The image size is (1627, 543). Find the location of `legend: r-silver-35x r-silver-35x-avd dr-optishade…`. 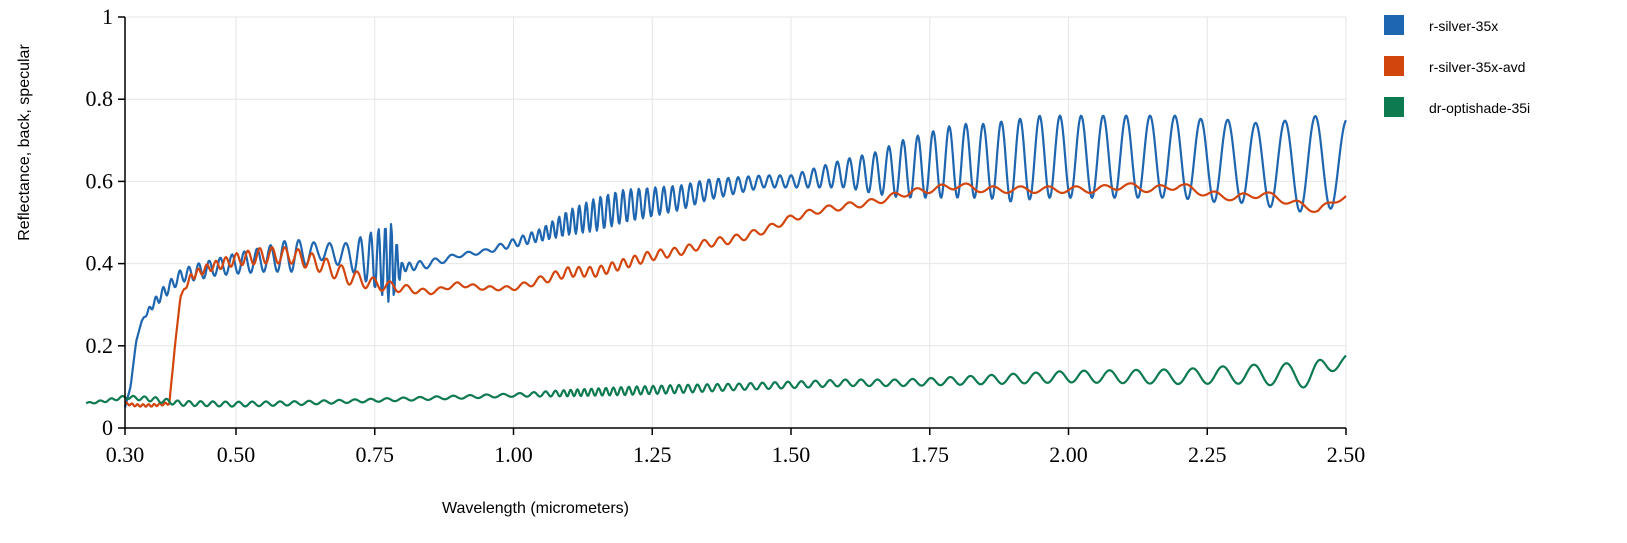

legend: r-silver-35x r-silver-35x-avd dr-optishade… is located at coordinates (1457, 66).